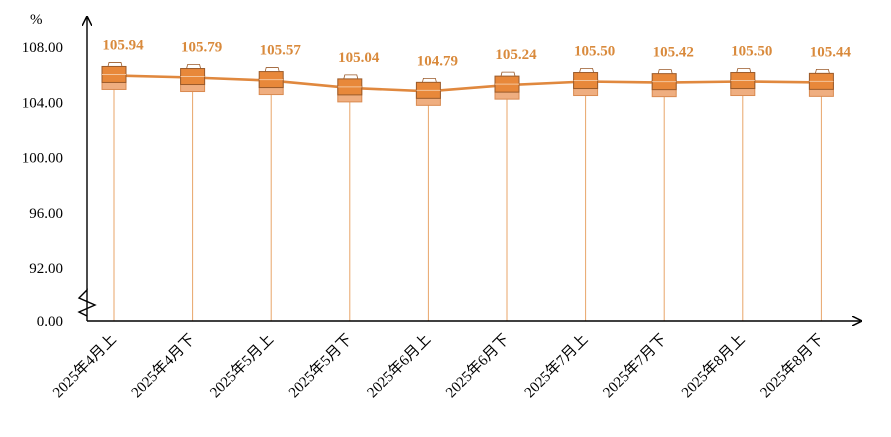 This screenshot has height=437, width=891. I want to click on x-category-label: 2025年4月下, so click(163, 366).